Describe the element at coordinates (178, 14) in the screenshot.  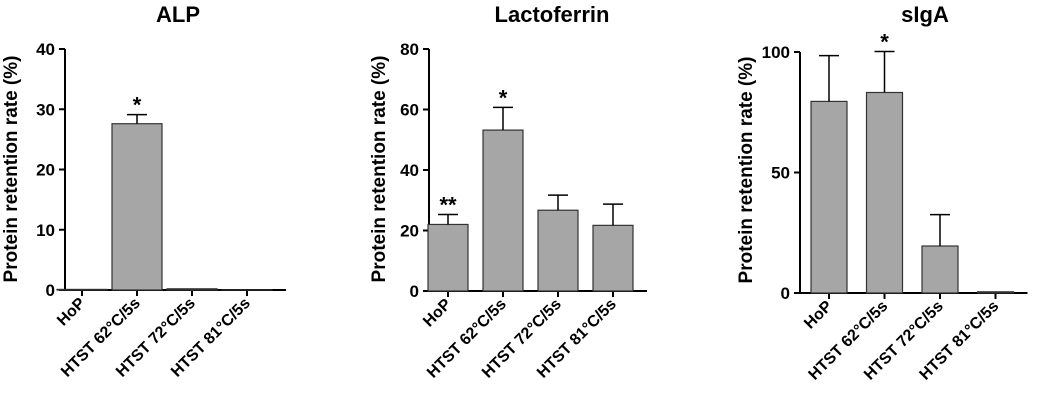
I see `chart-title: ALP` at that location.